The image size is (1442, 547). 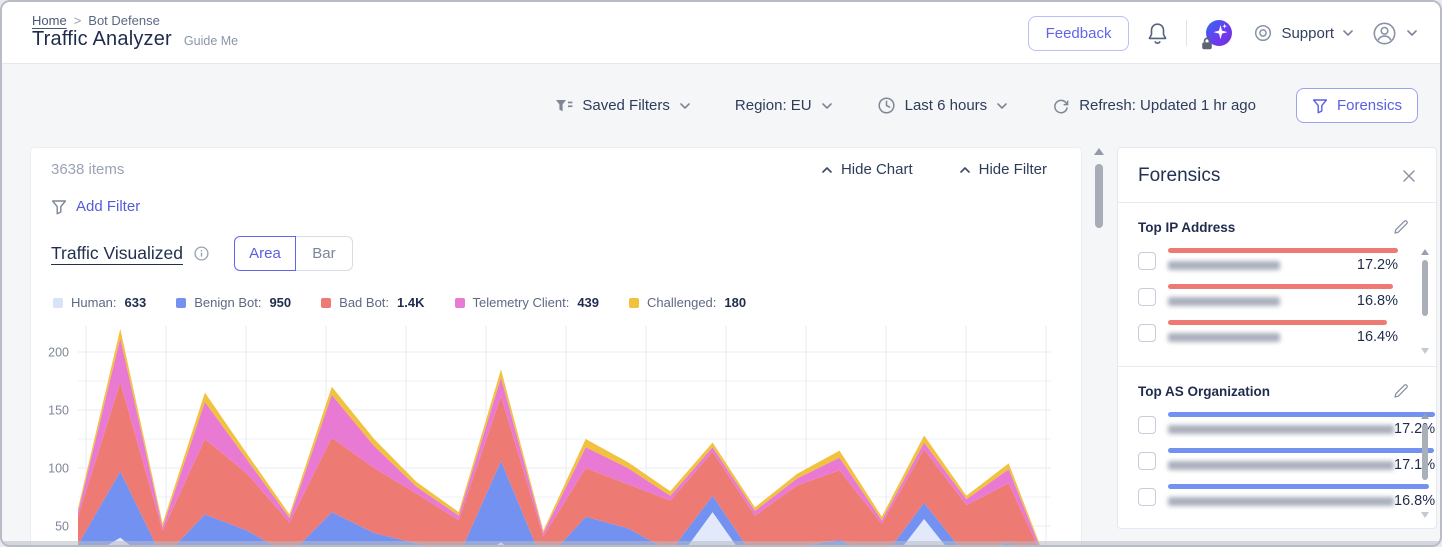 What do you see at coordinates (228, 302) in the screenshot?
I see `legend-label: Benign Bot:` at bounding box center [228, 302].